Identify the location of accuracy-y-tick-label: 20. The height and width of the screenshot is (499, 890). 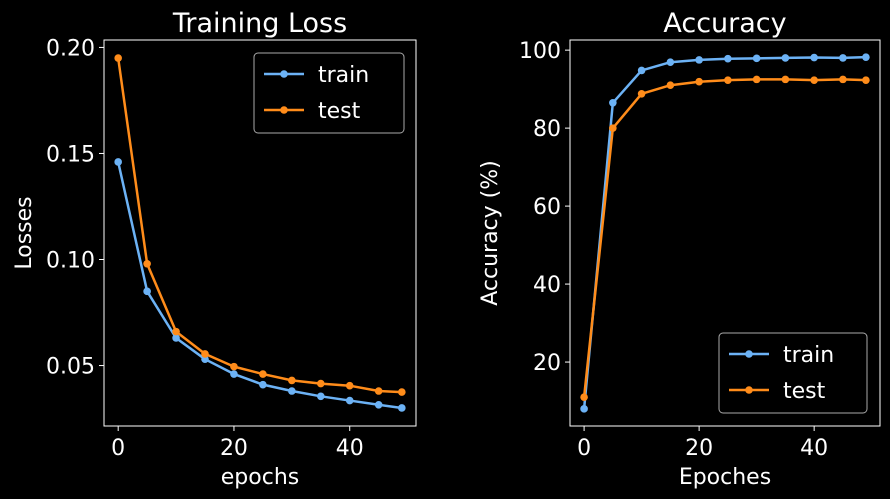
(547, 363).